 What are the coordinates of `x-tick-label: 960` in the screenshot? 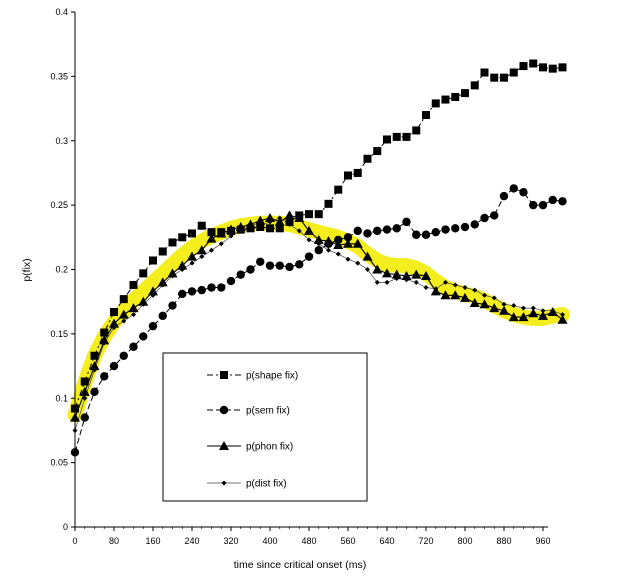 It's located at (542, 541).